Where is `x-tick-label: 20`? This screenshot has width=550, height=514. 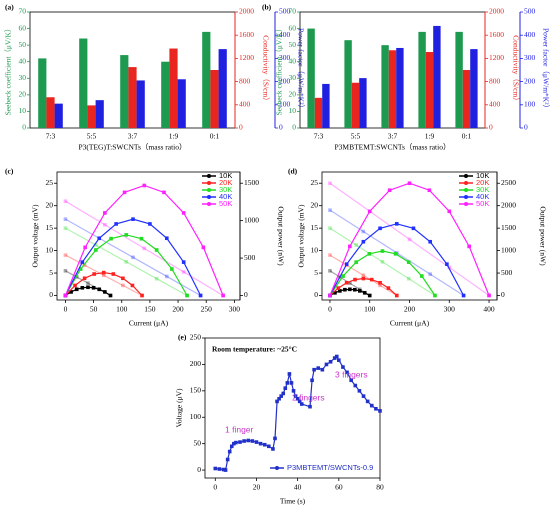
x-tick-label: 20 is located at coordinates (257, 487).